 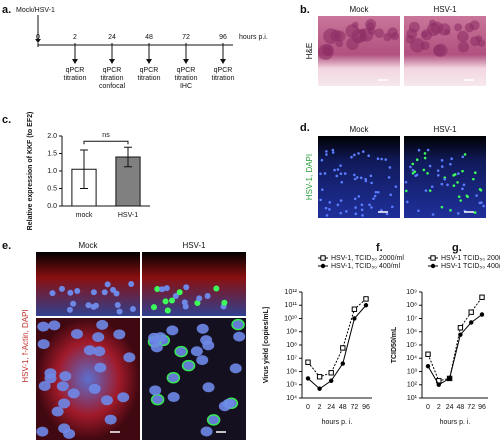 What do you see at coordinates (38, 37) in the screenshot?
I see `timeline-tick-label: 0` at bounding box center [38, 37].